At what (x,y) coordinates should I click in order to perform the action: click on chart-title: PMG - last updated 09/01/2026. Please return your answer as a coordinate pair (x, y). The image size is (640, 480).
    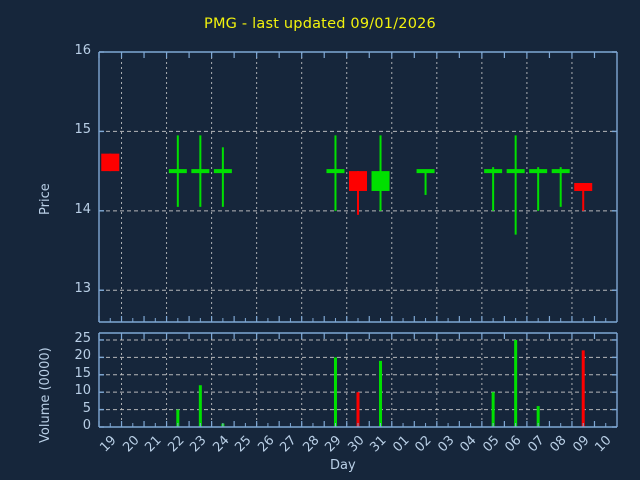
    Looking at the image, I should click on (320, 24).